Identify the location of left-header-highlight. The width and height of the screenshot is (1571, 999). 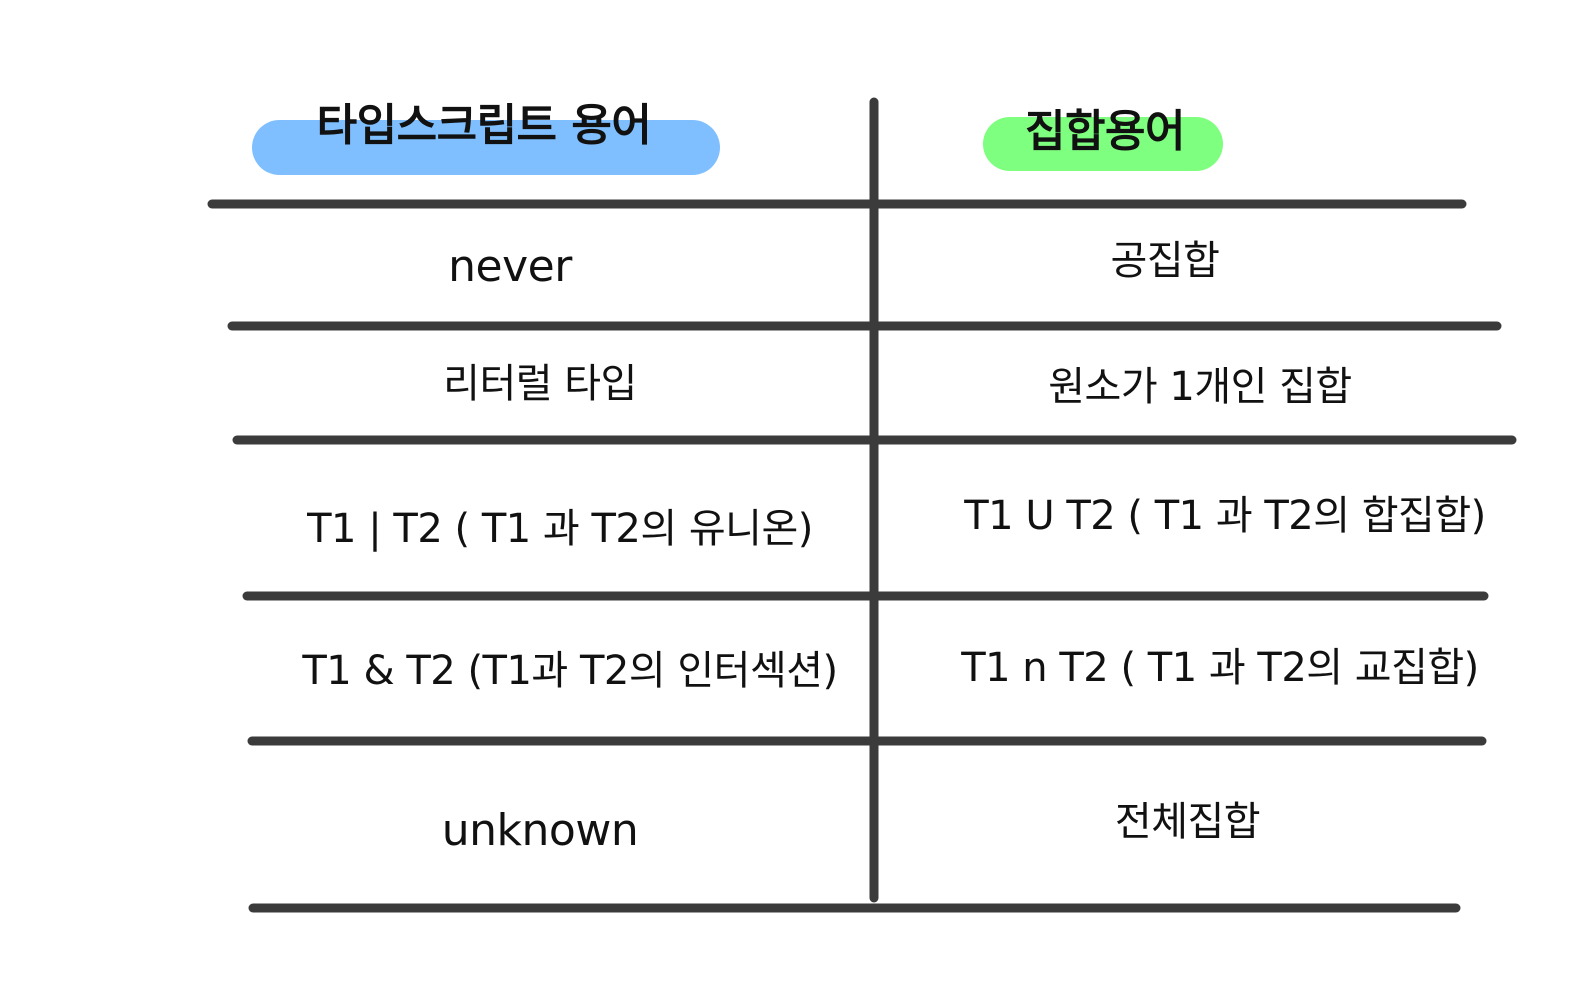
(486, 147).